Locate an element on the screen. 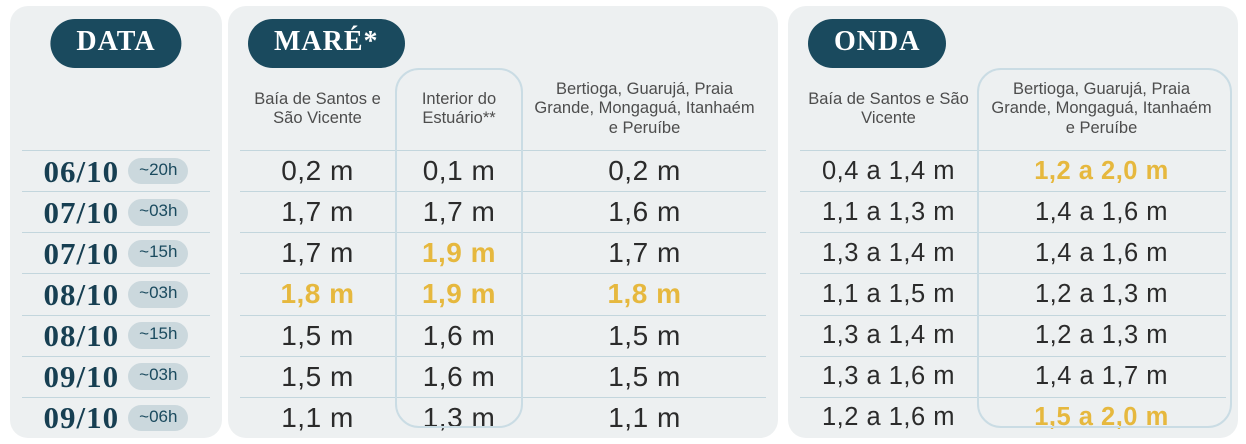 The image size is (1246, 444). table-row: 1,1 m 1,3 m 1,1 m is located at coordinates (503, 417).